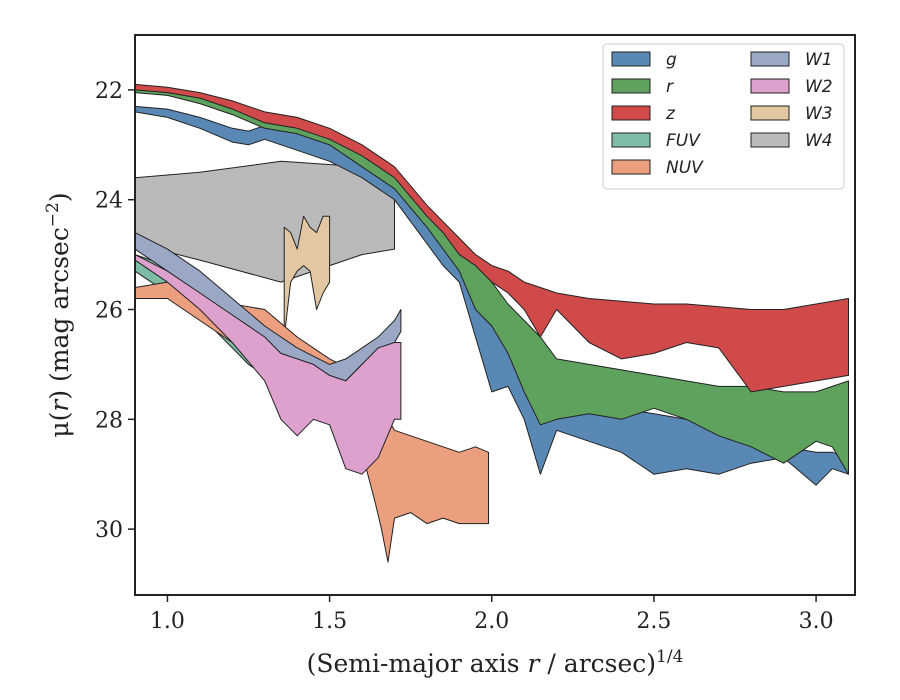 The width and height of the screenshot is (900, 700). Describe the element at coordinates (819, 141) in the screenshot. I see `legend-label-w4: W4` at that location.